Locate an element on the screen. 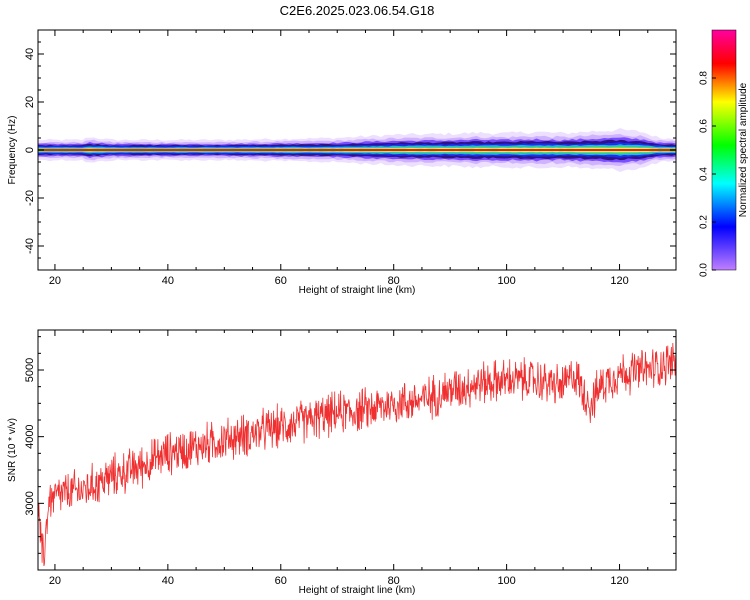 This screenshot has width=750, height=600. spectrogram-x-tick-label: 100 is located at coordinates (506, 281).